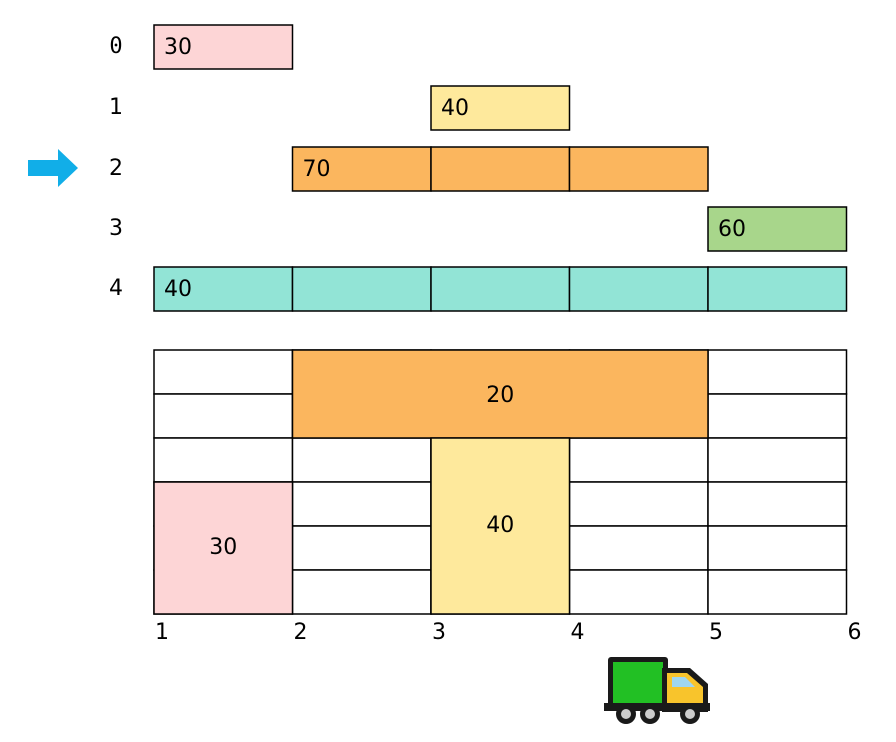 This screenshot has width=896, height=742. Describe the element at coordinates (115, 46) in the screenshot. I see `row-index: 0` at that location.